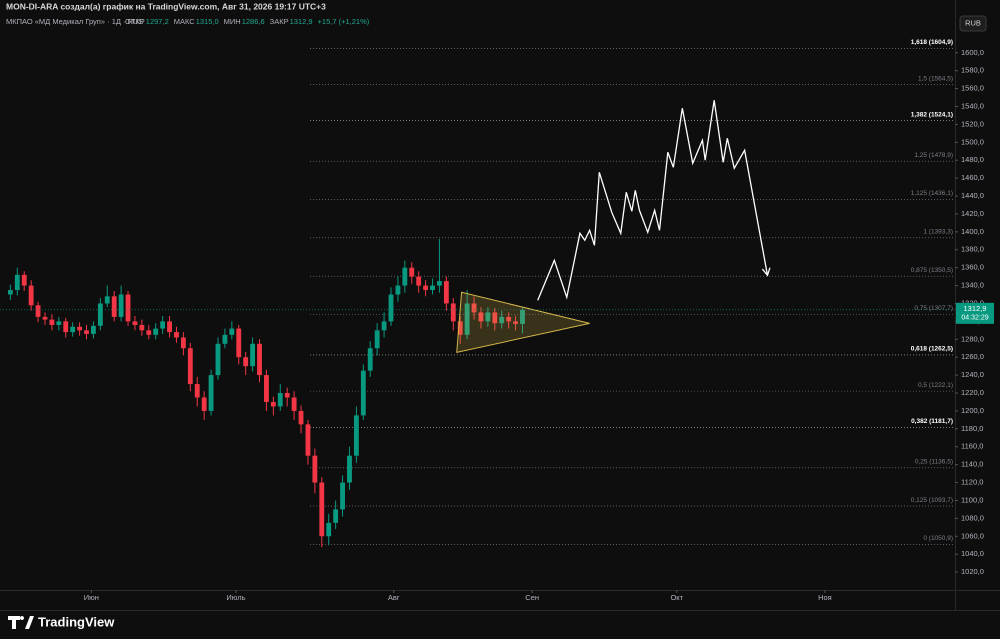 Image resolution: width=1000 pixels, height=639 pixels. I want to click on projection-path, so click(653, 200).